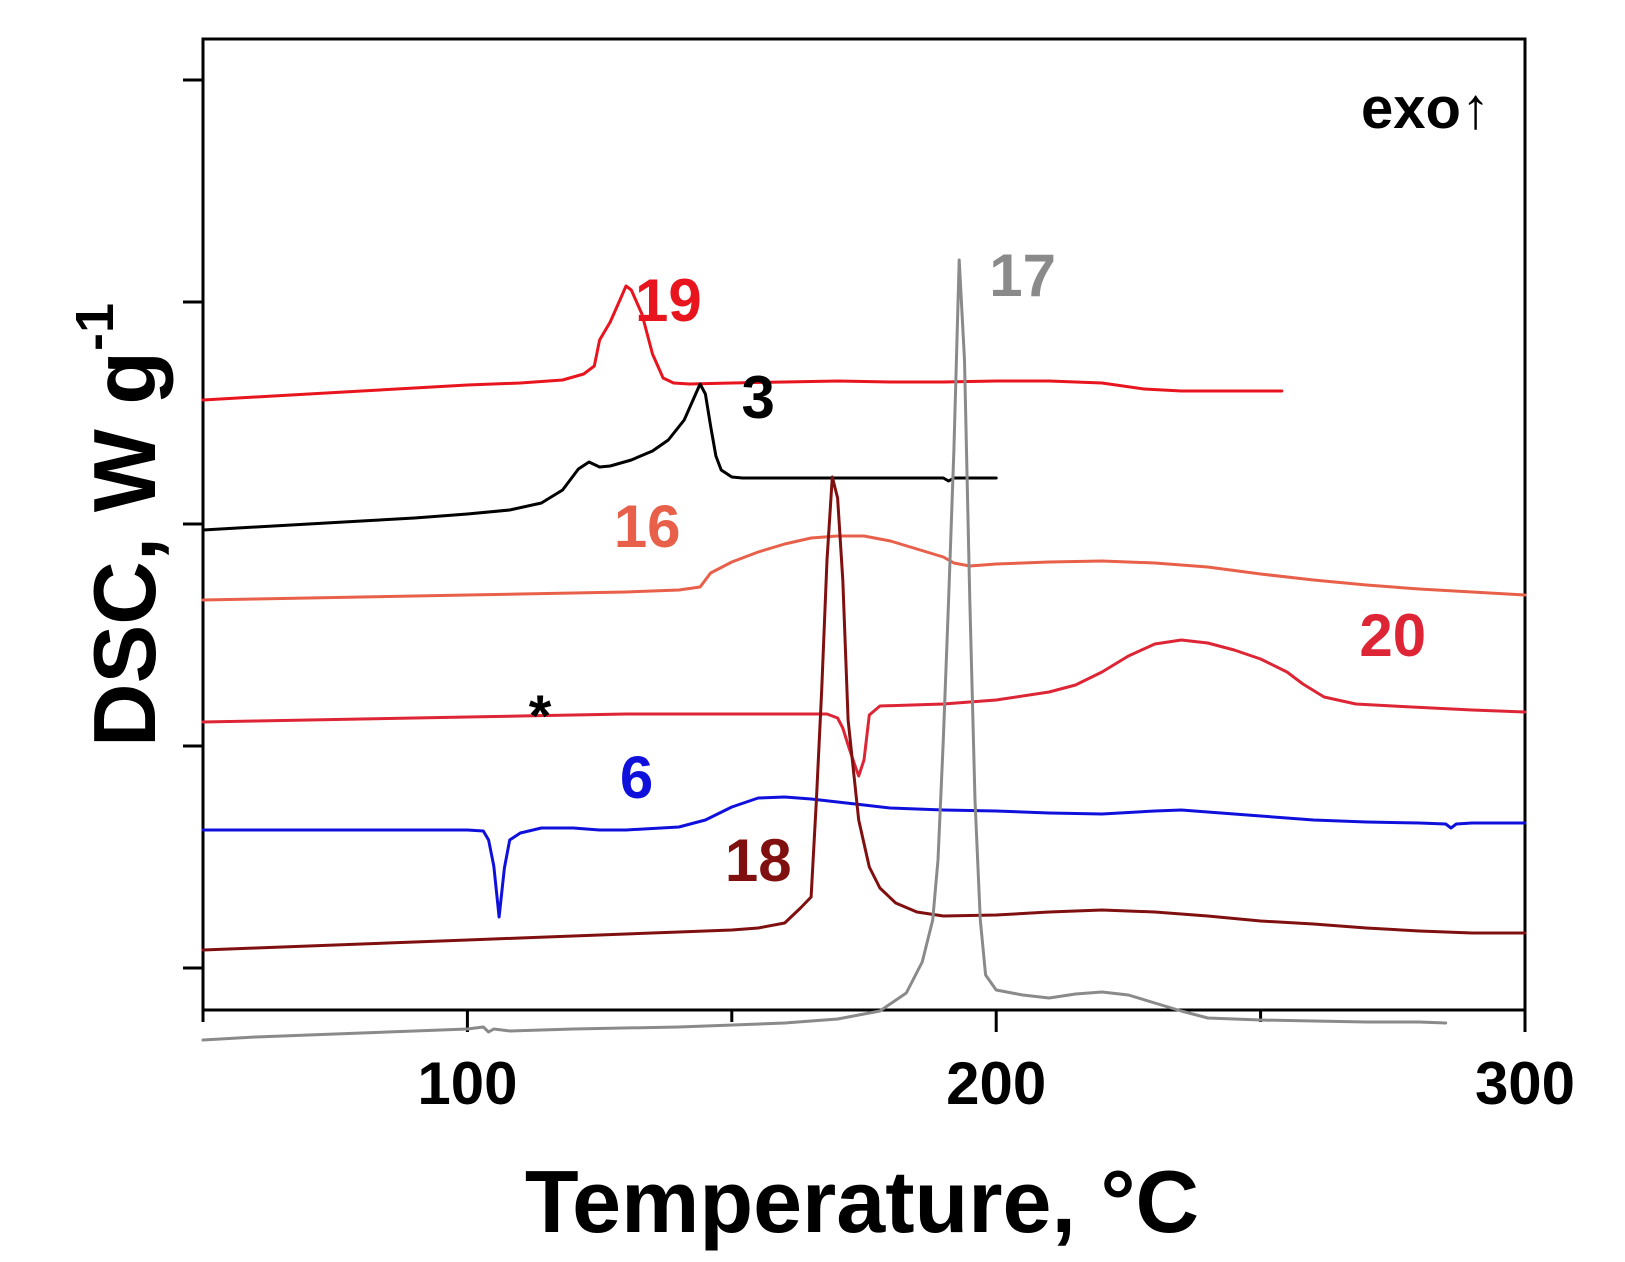 This screenshot has width=1625, height=1262. What do you see at coordinates (647, 526) in the screenshot?
I see `series-label-16: 16` at bounding box center [647, 526].